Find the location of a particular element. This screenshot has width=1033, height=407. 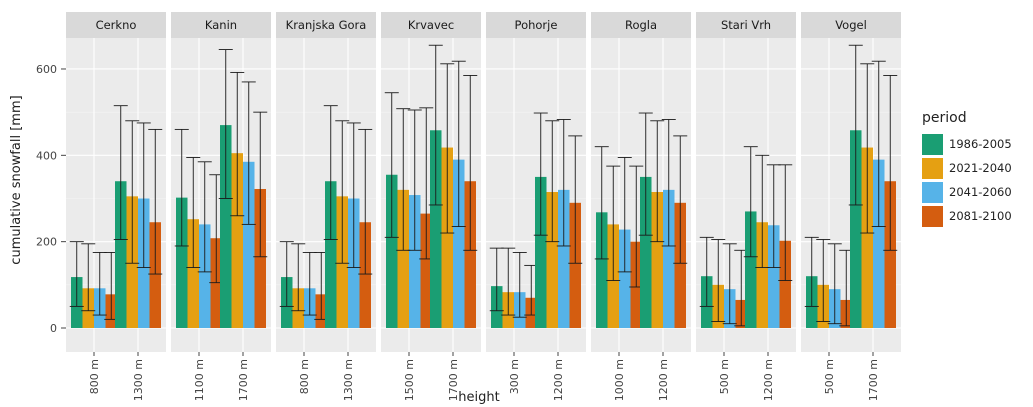

facet-panel: Stari Vrh 500 m 1200 m is located at coordinates (746, 206).